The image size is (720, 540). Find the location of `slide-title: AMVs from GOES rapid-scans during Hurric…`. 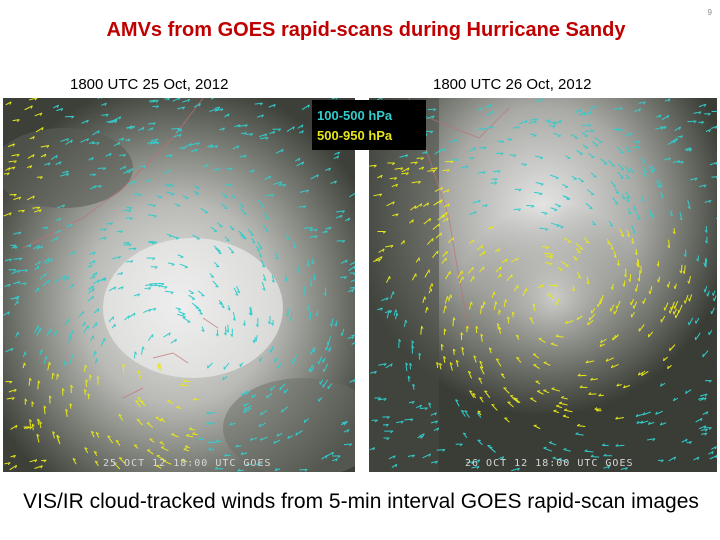

slide-title: AMVs from GOES rapid-scans during Hurric… is located at coordinates (366, 30).